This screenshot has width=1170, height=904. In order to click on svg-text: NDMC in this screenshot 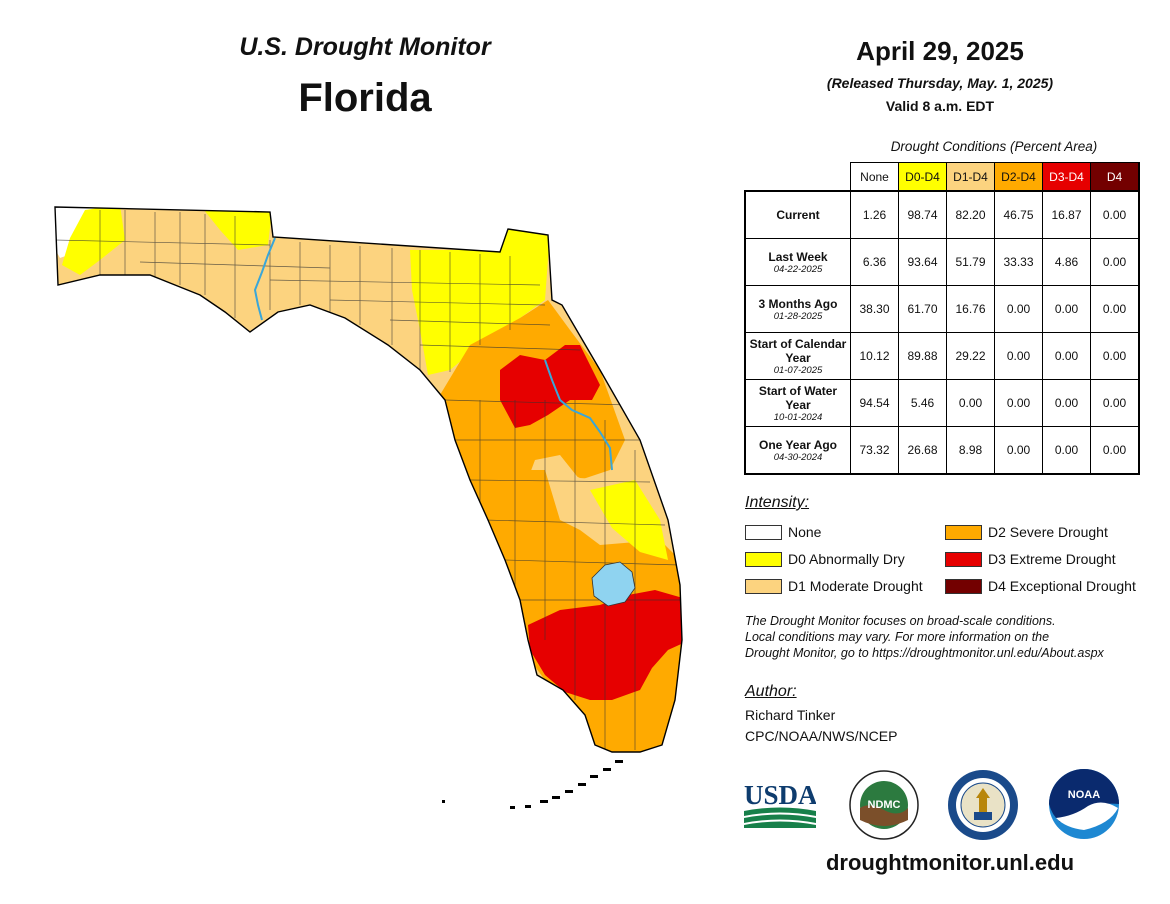, I will do `click(884, 805)`.